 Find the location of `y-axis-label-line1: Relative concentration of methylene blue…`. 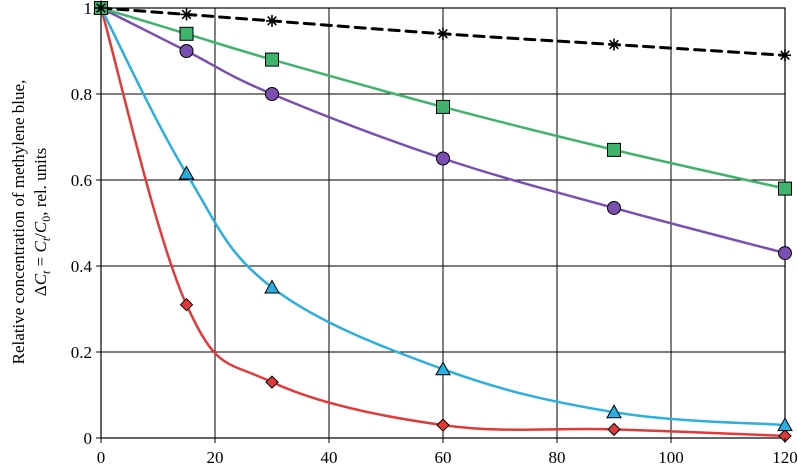

y-axis-label-line1: Relative concentration of methylene blue… is located at coordinates (18, 222).